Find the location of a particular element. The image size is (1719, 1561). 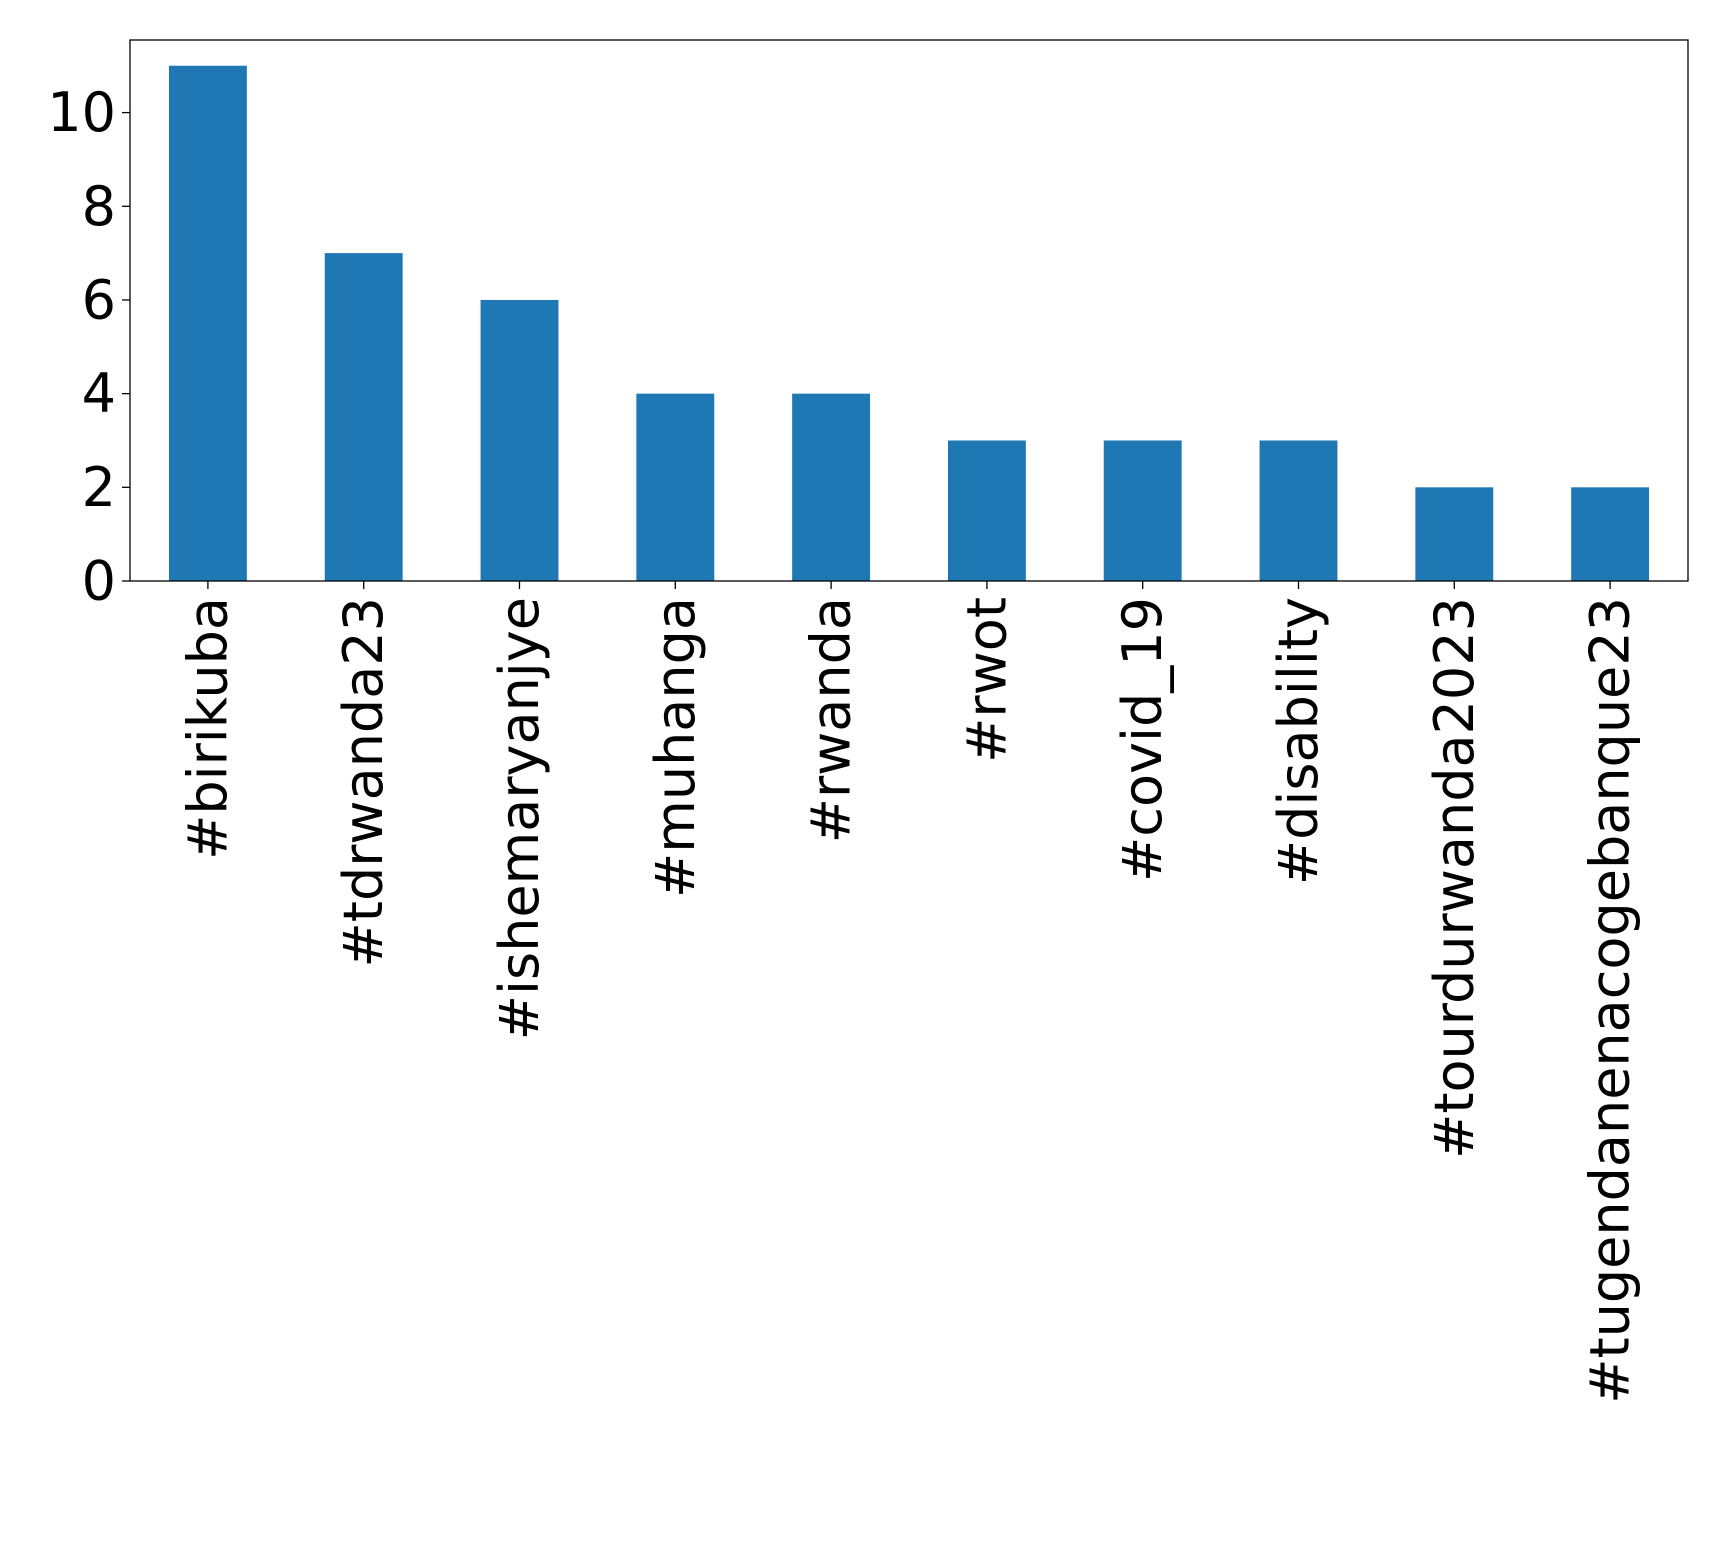

y-axis: 0 2 4 6 8 10 is located at coordinates (88, 347).